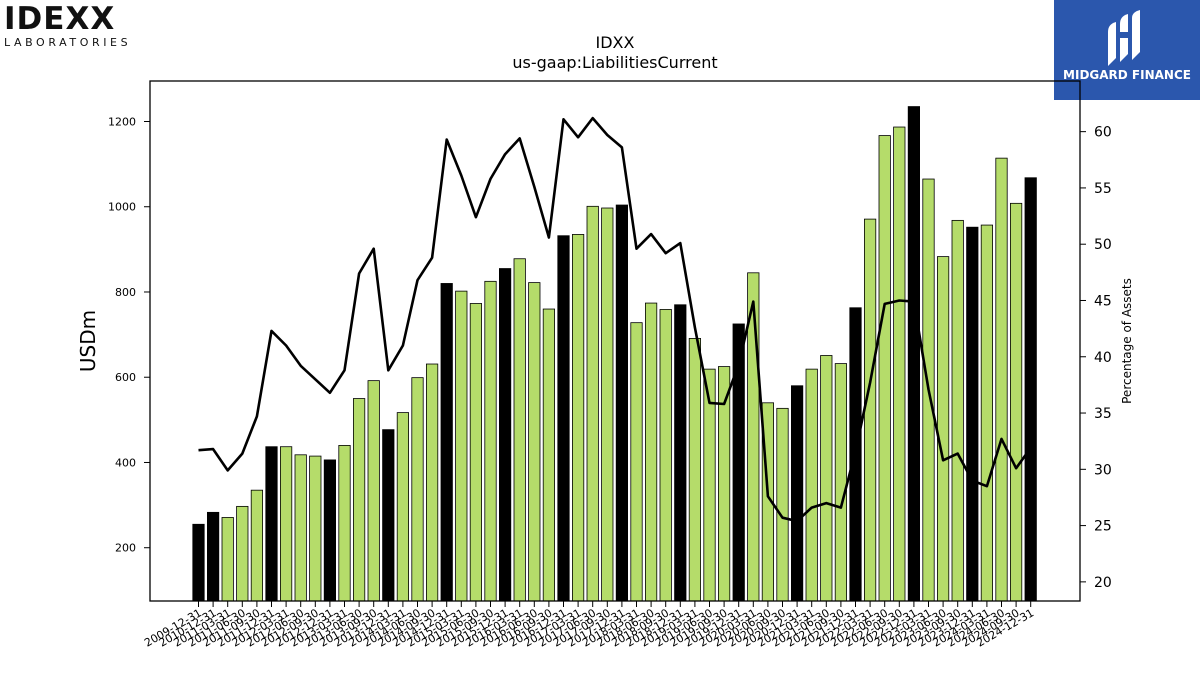 The image size is (1200, 675). What do you see at coordinates (1127, 75) in the screenshot?
I see `midgard-logo-name: MIDGARD FINANCE` at bounding box center [1127, 75].